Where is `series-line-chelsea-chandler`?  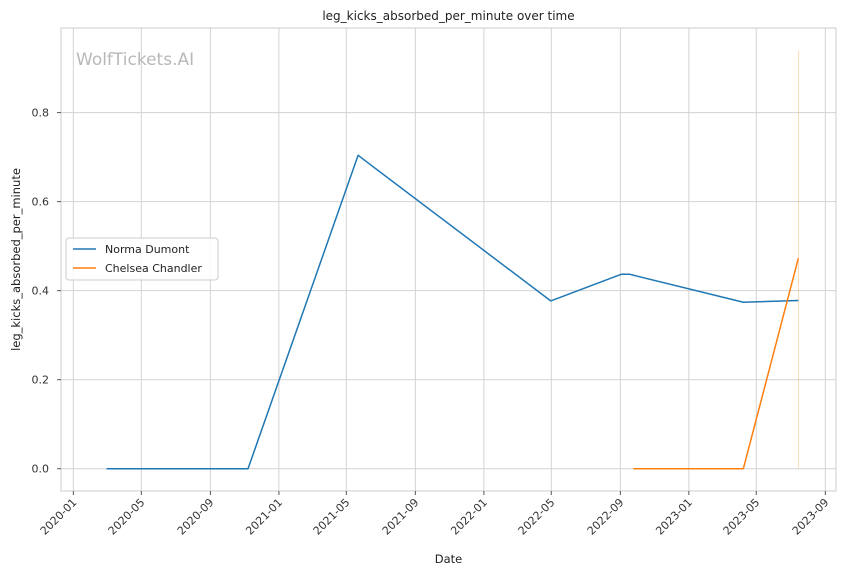
series-line-chelsea-chandler is located at coordinates (716, 363).